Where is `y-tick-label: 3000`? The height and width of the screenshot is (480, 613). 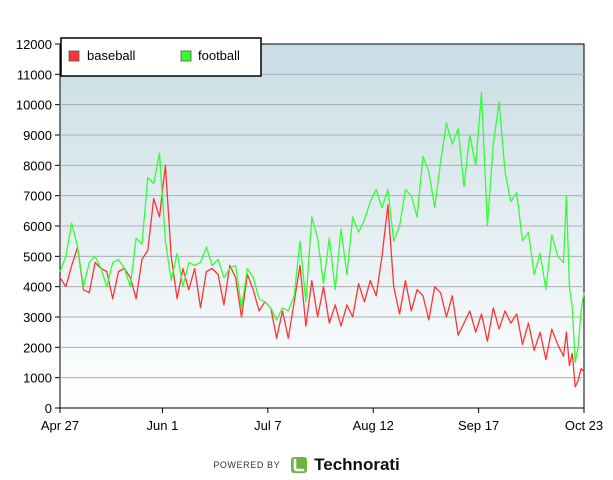 y-tick-label: 3000 is located at coordinates (37, 317).